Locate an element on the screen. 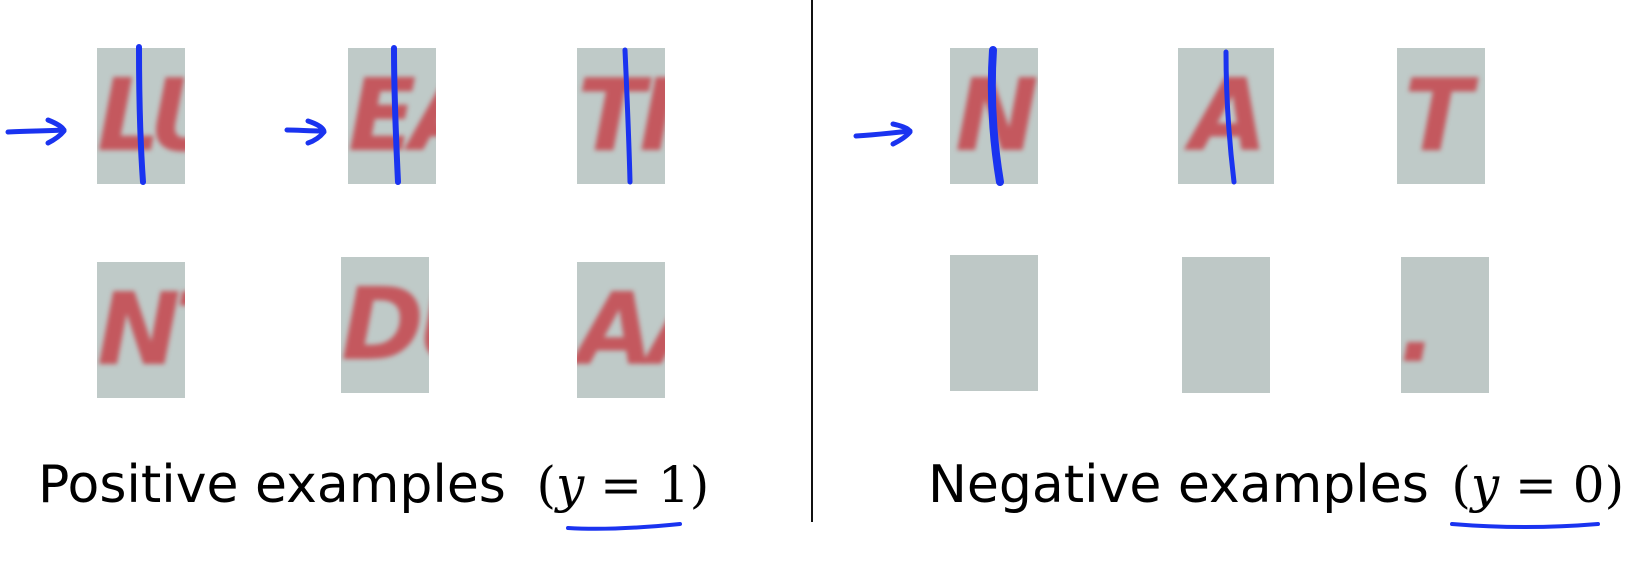 The image size is (1636, 568). positive-patch-5: DU is located at coordinates (385, 325).